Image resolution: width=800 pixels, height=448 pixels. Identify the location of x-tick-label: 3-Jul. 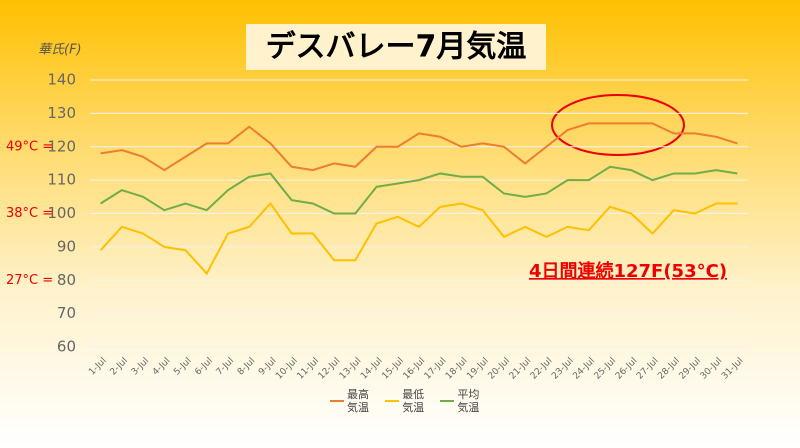
(140, 366).